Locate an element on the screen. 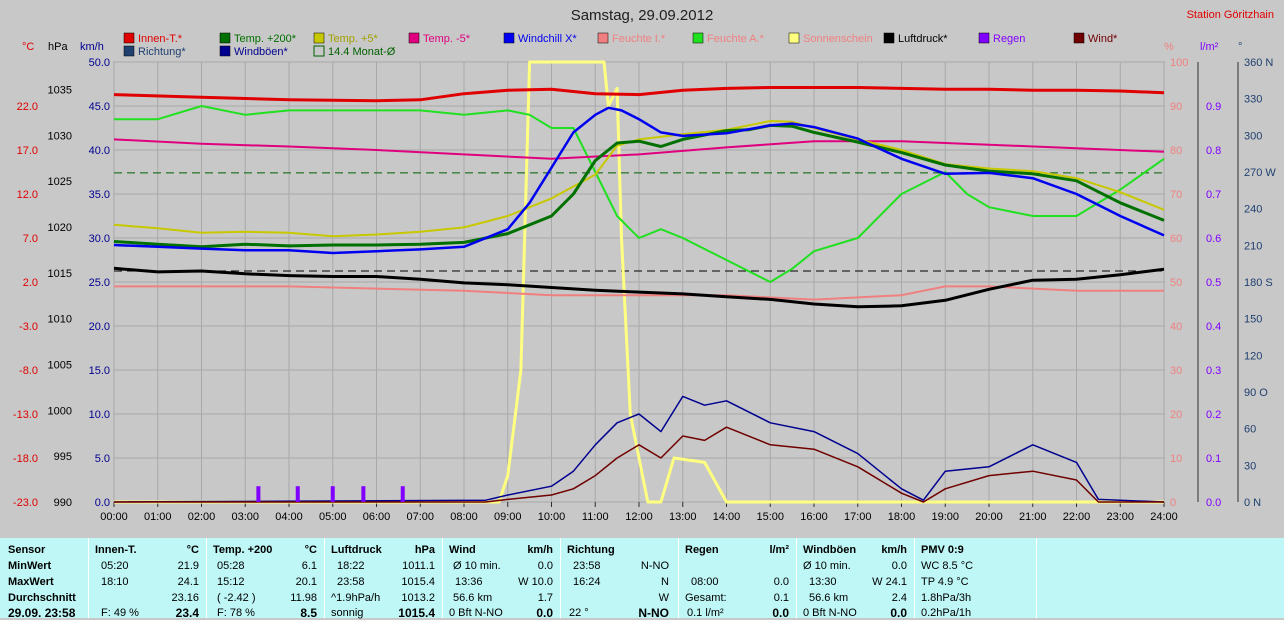 This screenshot has width=1284, height=620. x-tick-label: 02:00 is located at coordinates (202, 517).